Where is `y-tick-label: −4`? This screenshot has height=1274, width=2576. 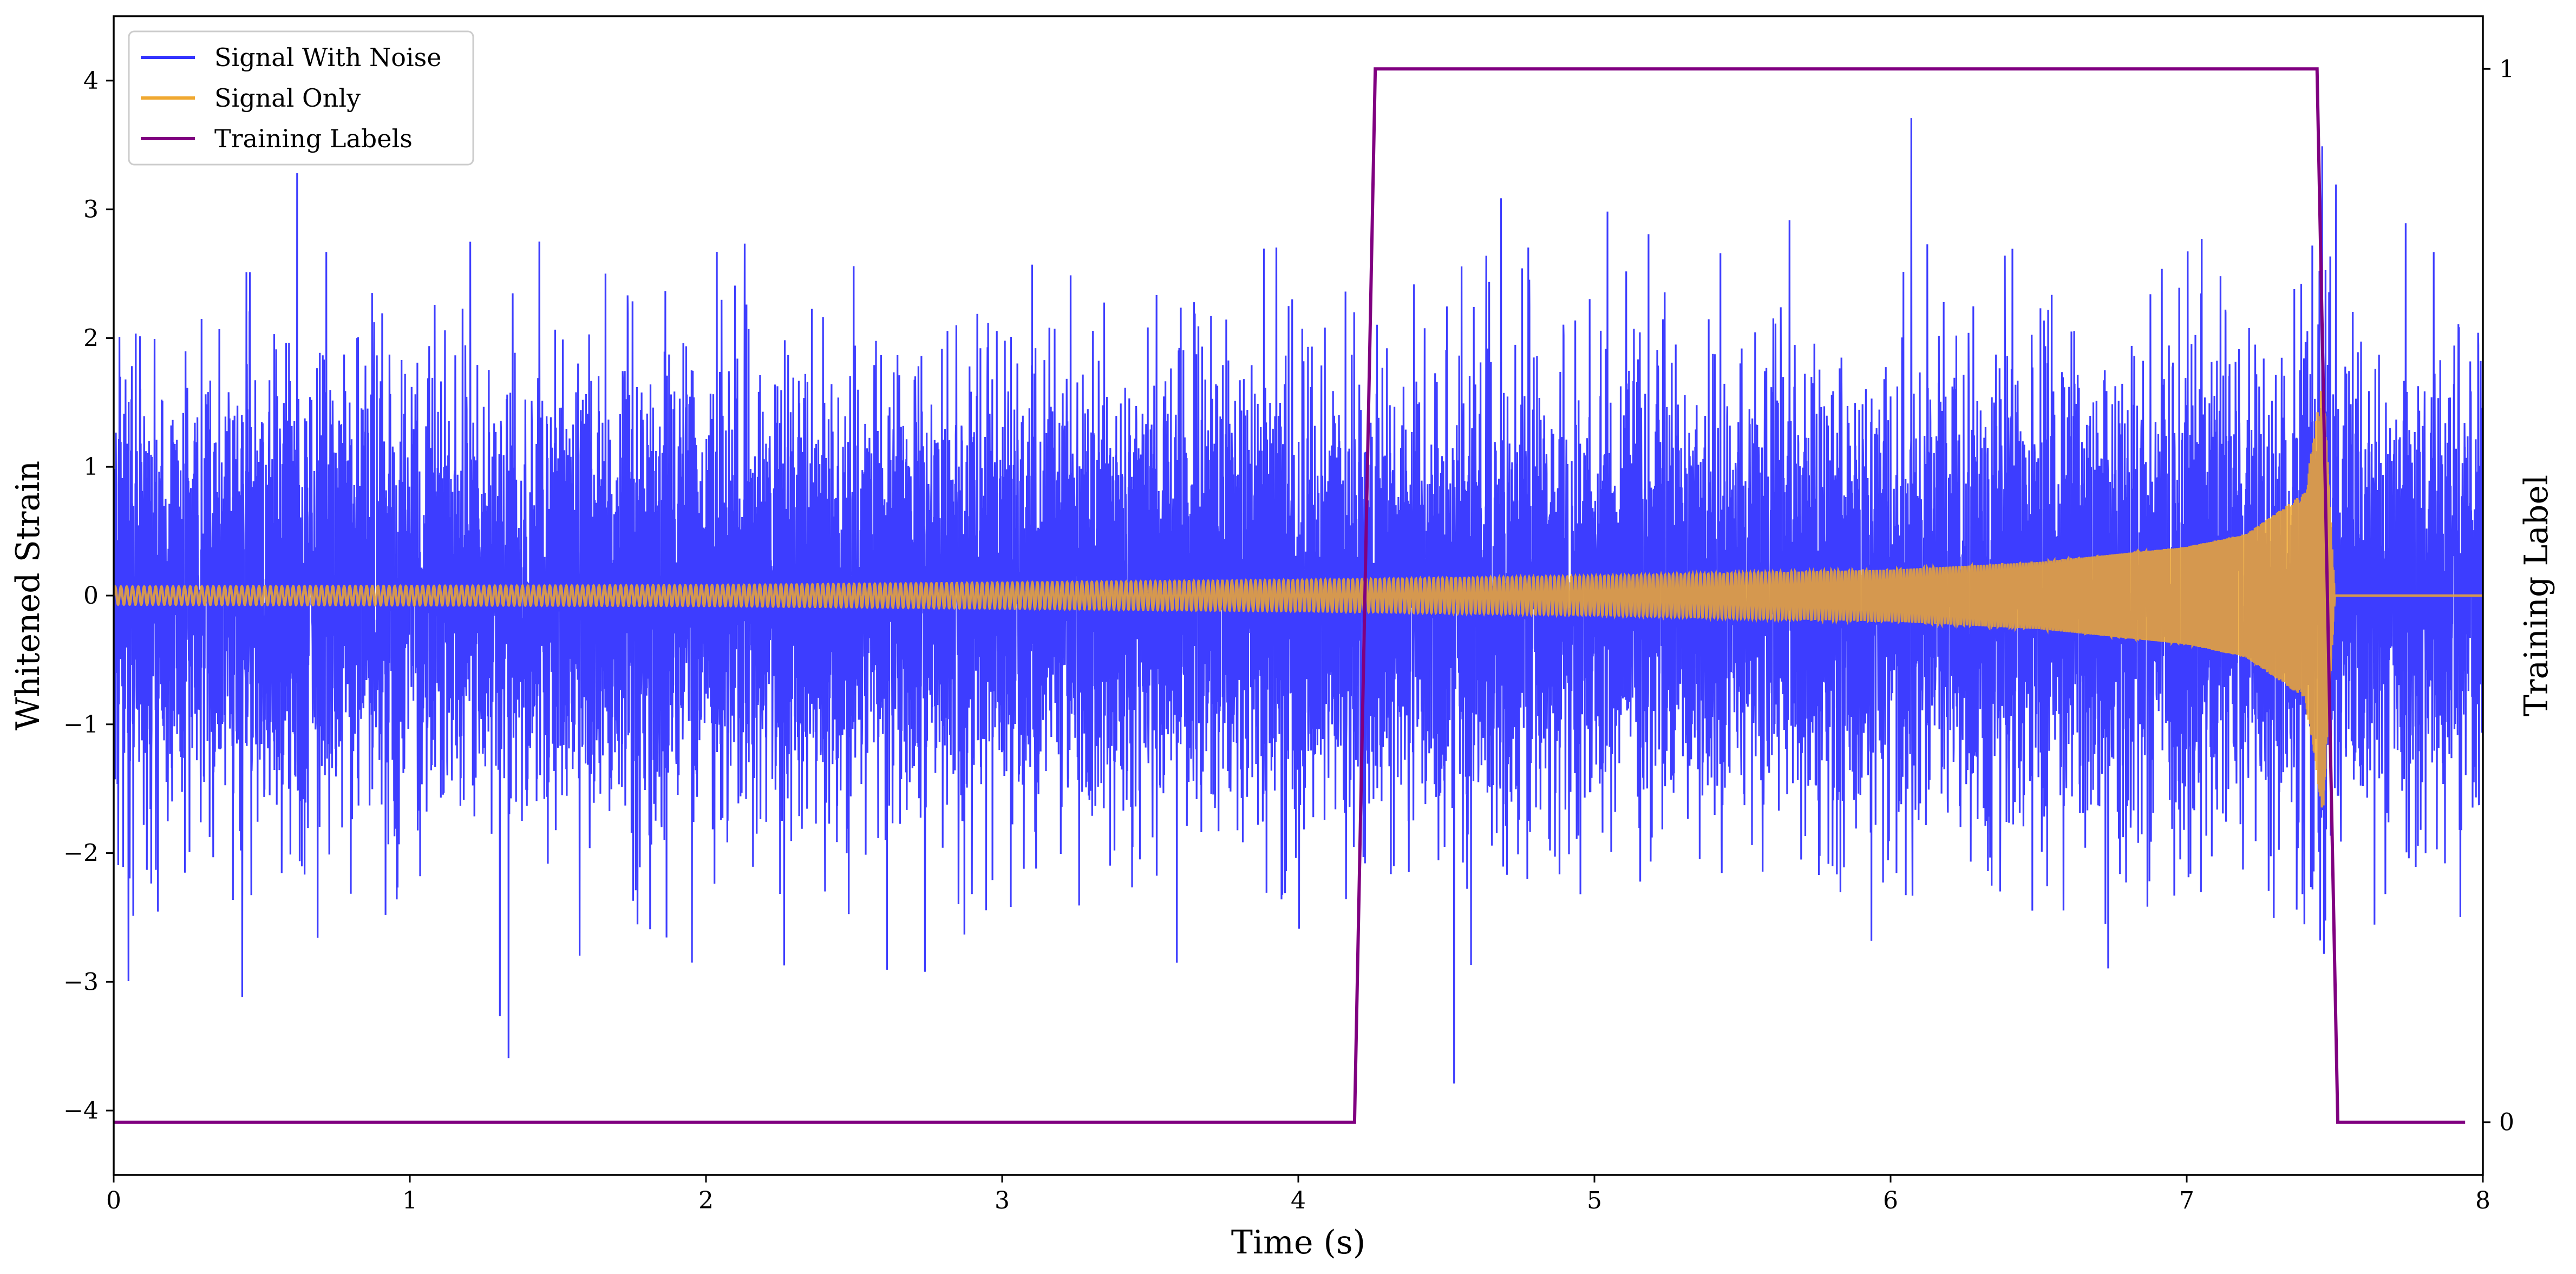 y-tick-label: −4 is located at coordinates (81, 1111).